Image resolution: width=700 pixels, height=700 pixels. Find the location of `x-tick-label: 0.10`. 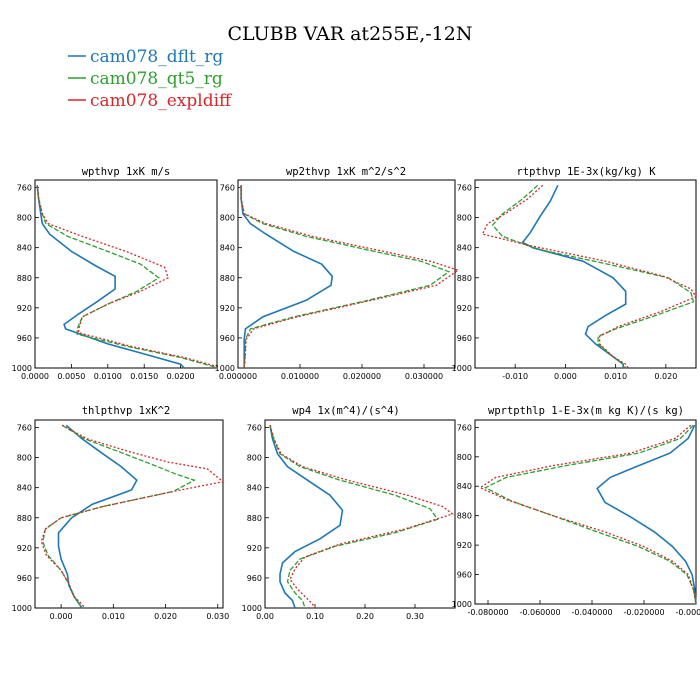

x-tick-label: 0.10 is located at coordinates (315, 616).